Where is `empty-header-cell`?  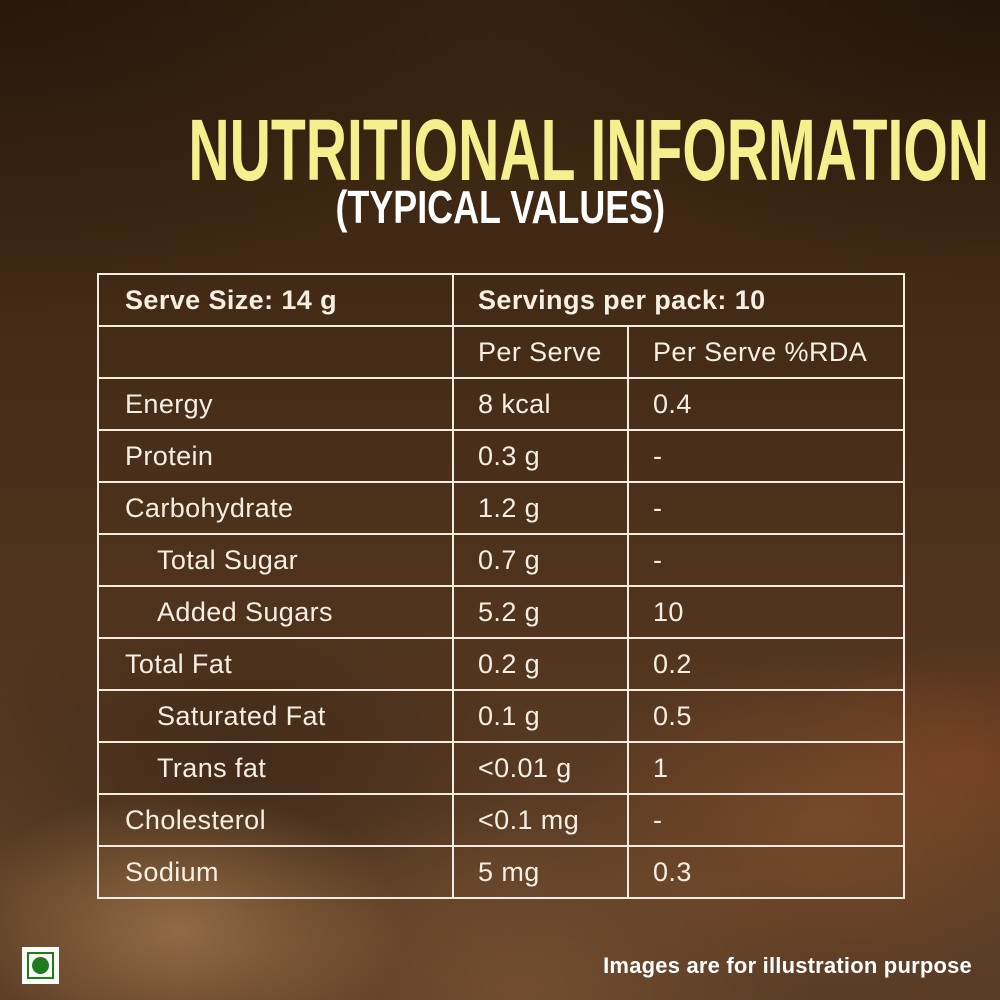 empty-header-cell is located at coordinates (275, 352).